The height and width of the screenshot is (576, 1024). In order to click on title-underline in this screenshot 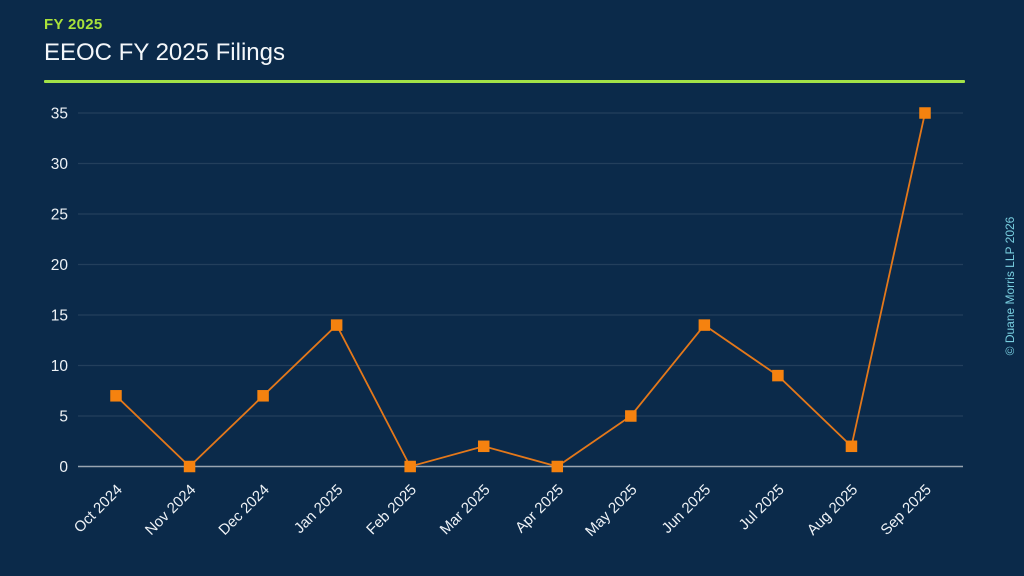, I will do `click(504, 81)`.